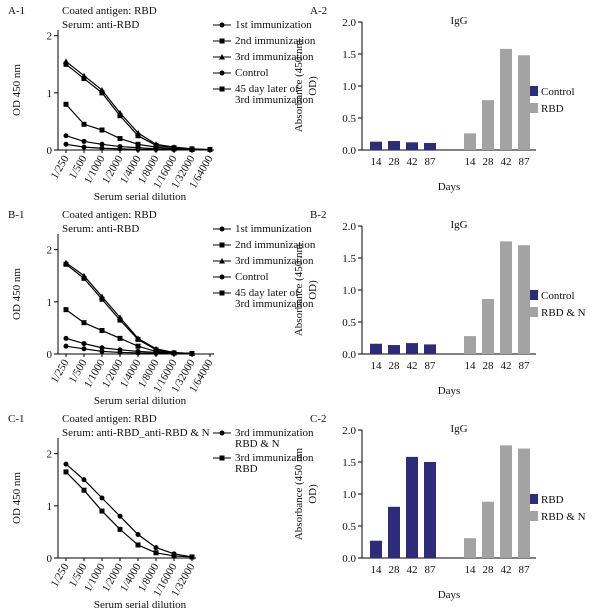 Image resolution: width=603 pixels, height=611 pixels. Describe the element at coordinates (274, 438) in the screenshot. I see `legend-label: 3rd immunization RBD & N` at that location.